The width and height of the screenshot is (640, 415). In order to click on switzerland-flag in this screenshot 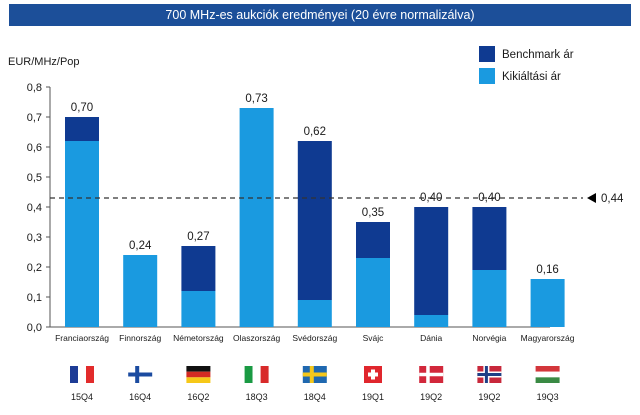, I will do `click(373, 374)`.